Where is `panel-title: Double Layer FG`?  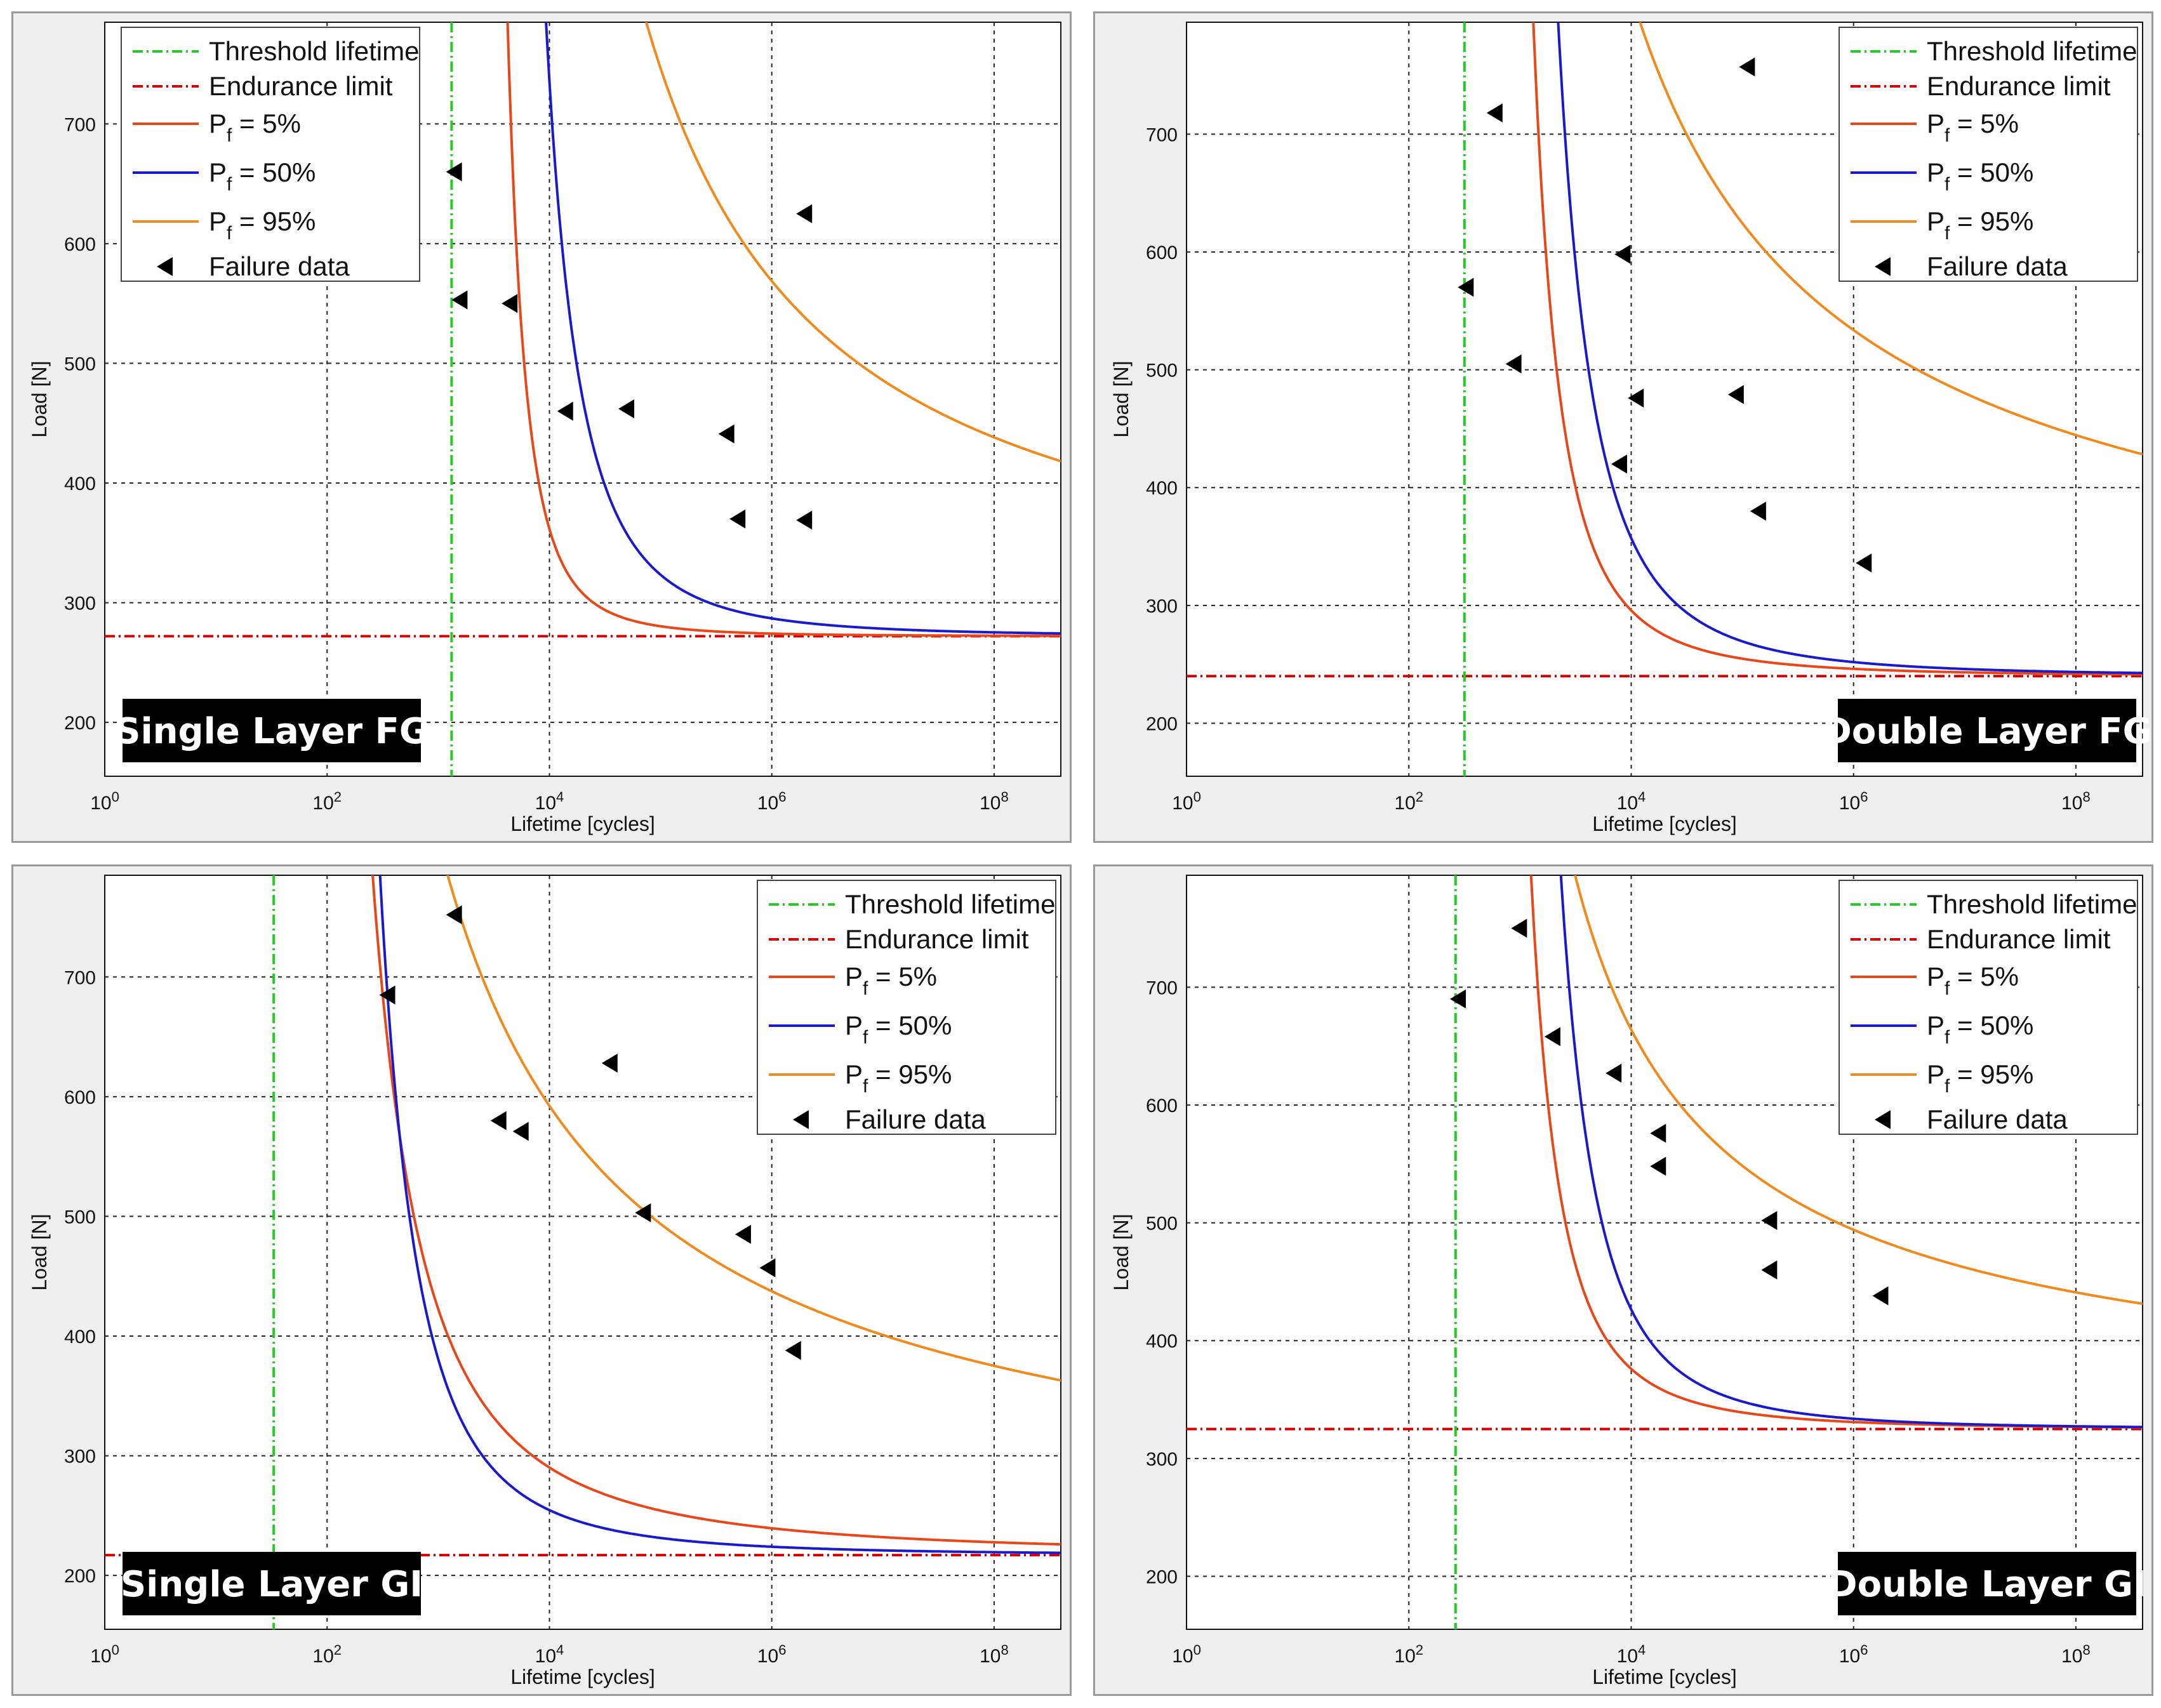
panel-title: Double Layer FG is located at coordinates (1986, 731).